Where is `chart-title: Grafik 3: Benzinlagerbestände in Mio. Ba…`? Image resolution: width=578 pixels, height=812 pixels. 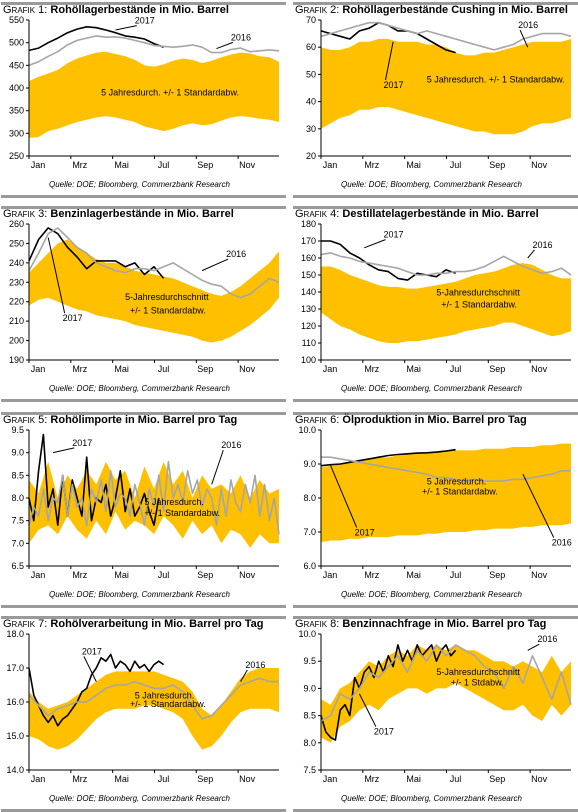 chart-title: Grafik 3: Benzinlagerbestände in Mio. Ba… is located at coordinates (118, 214).